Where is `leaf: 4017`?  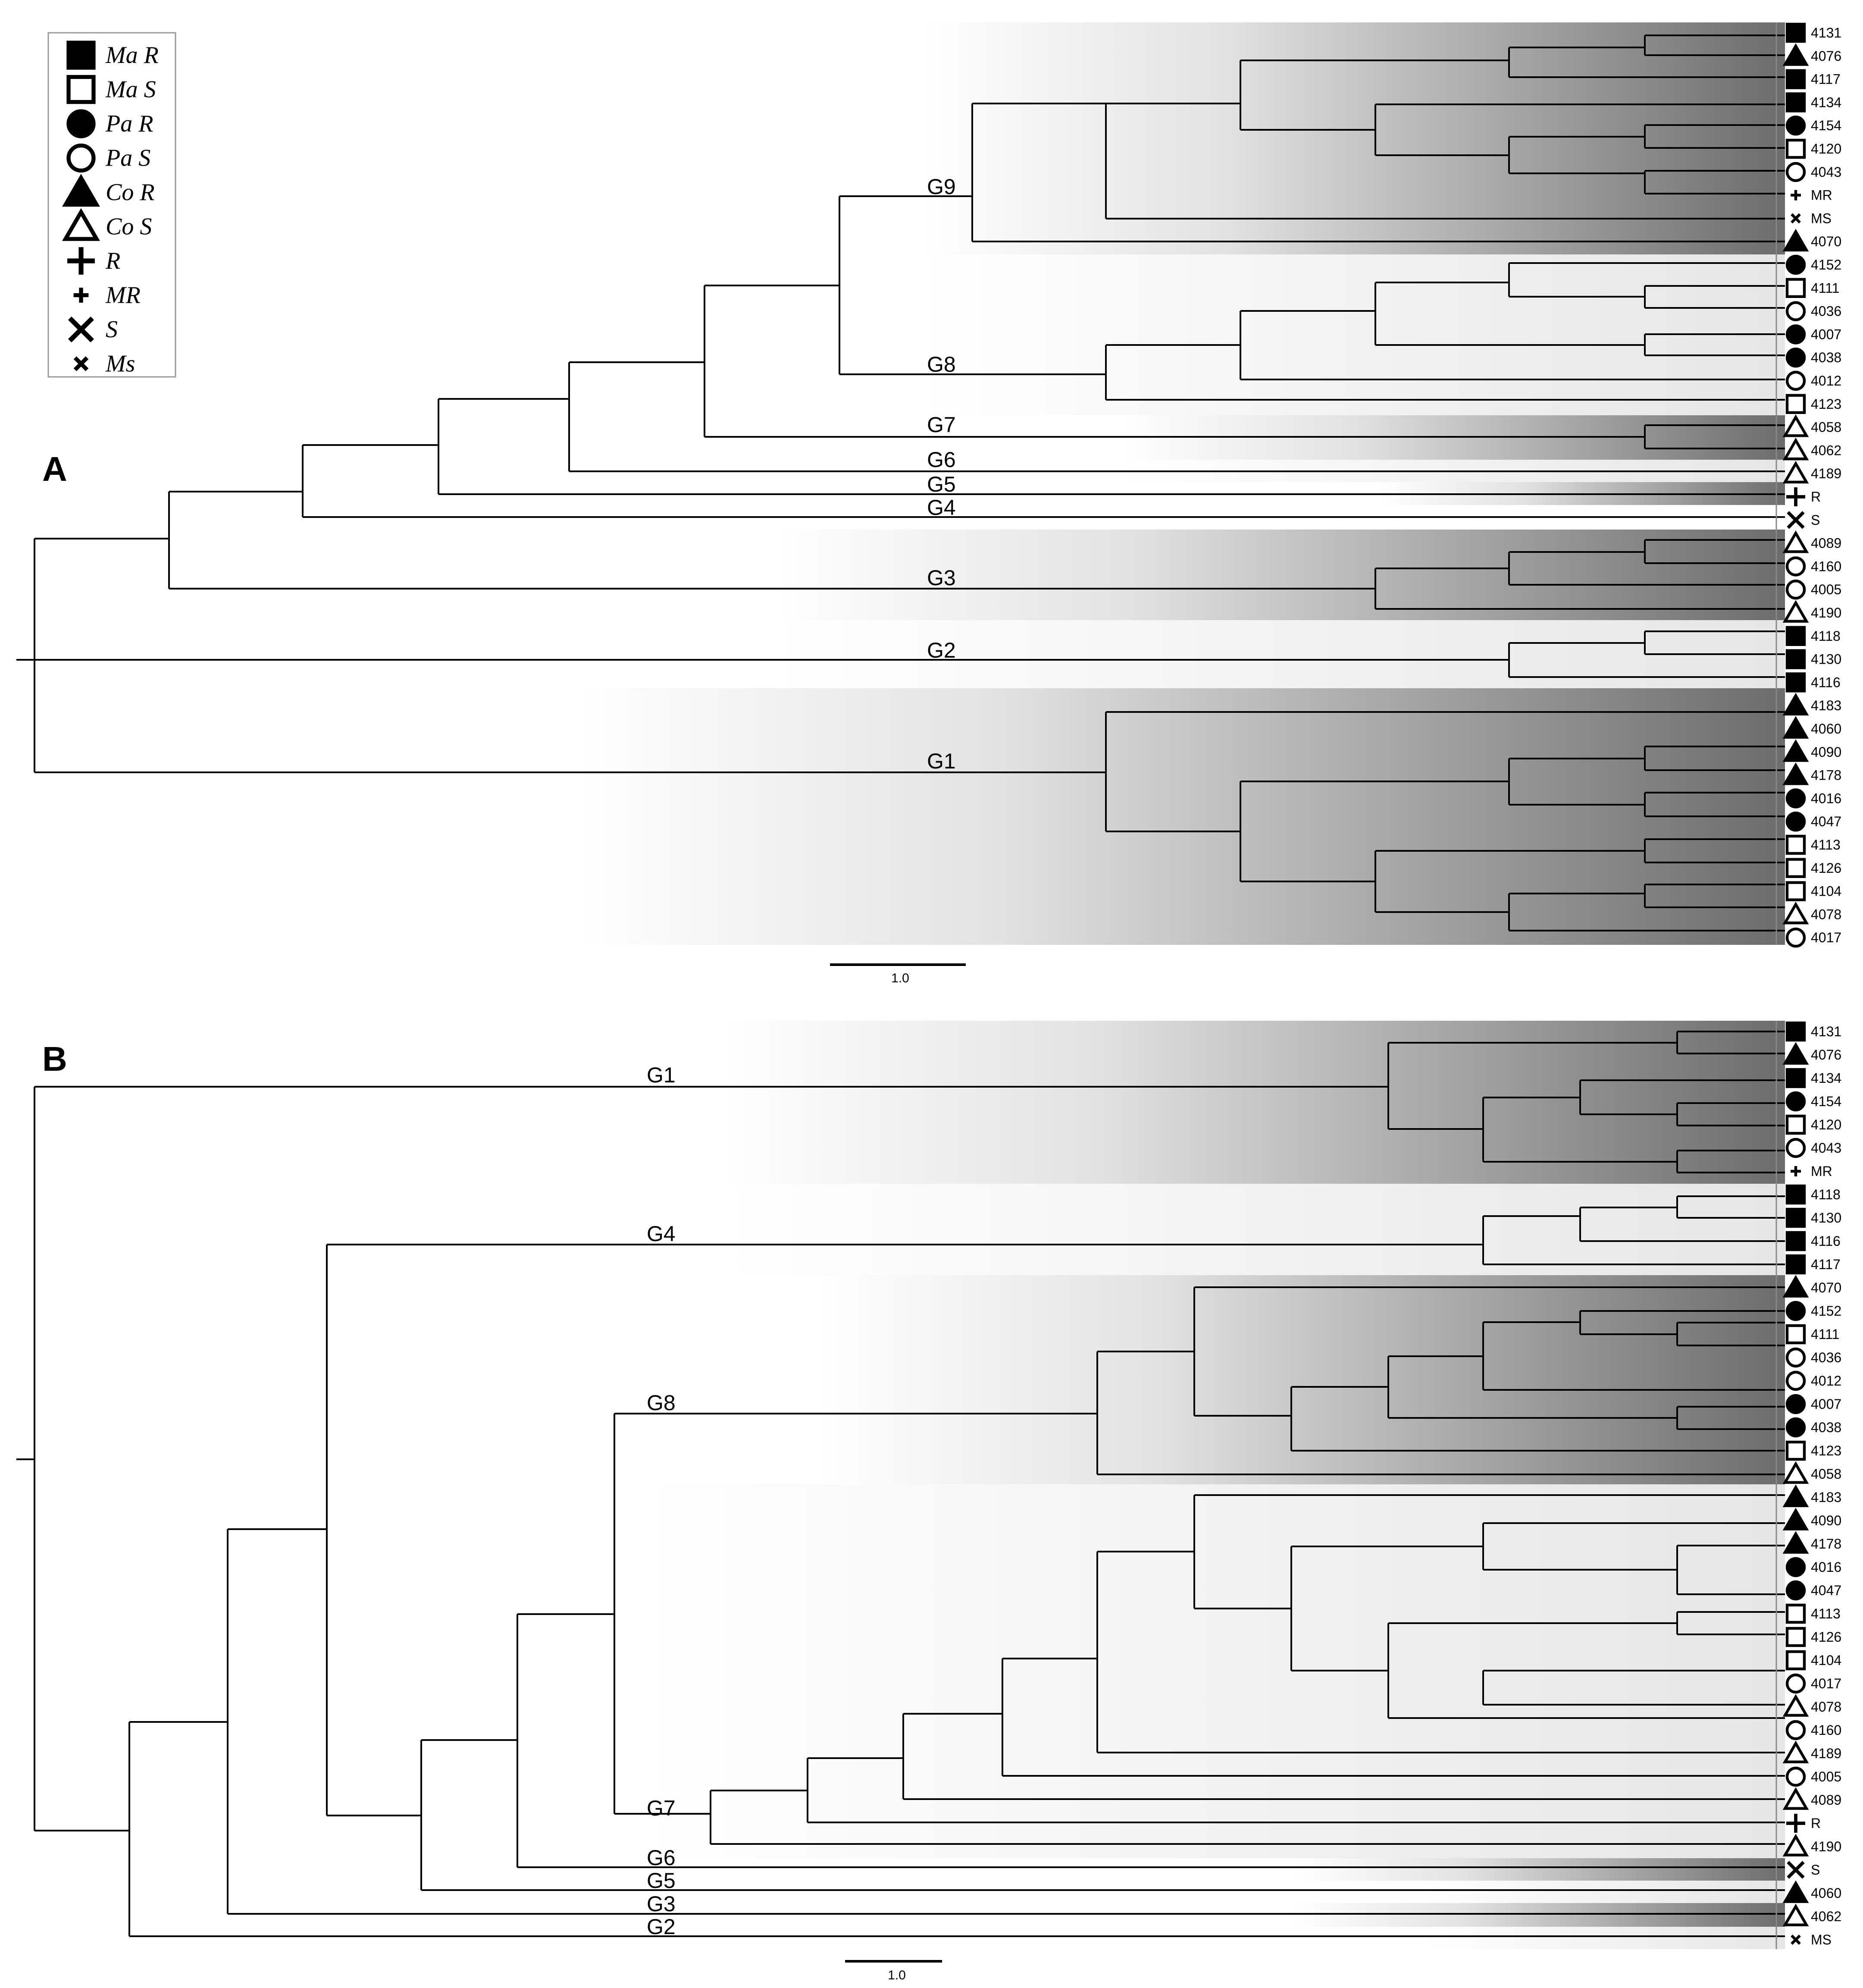 leaf: 4017 is located at coordinates (1813, 1683).